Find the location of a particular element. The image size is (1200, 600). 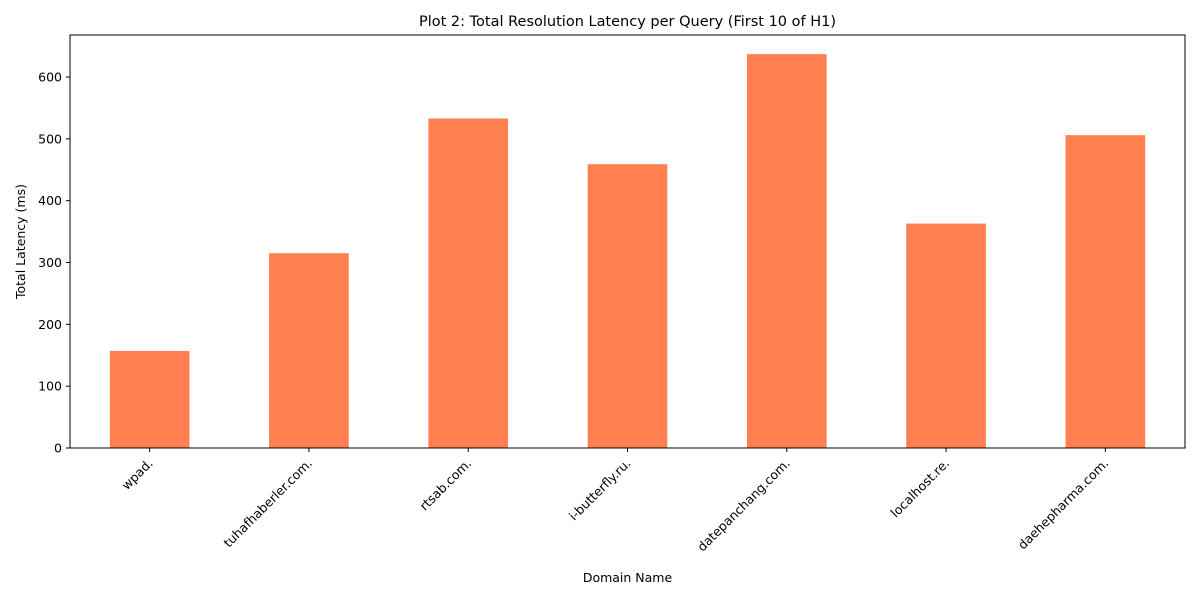

y-tick-label-4: 400 is located at coordinates (50, 200).